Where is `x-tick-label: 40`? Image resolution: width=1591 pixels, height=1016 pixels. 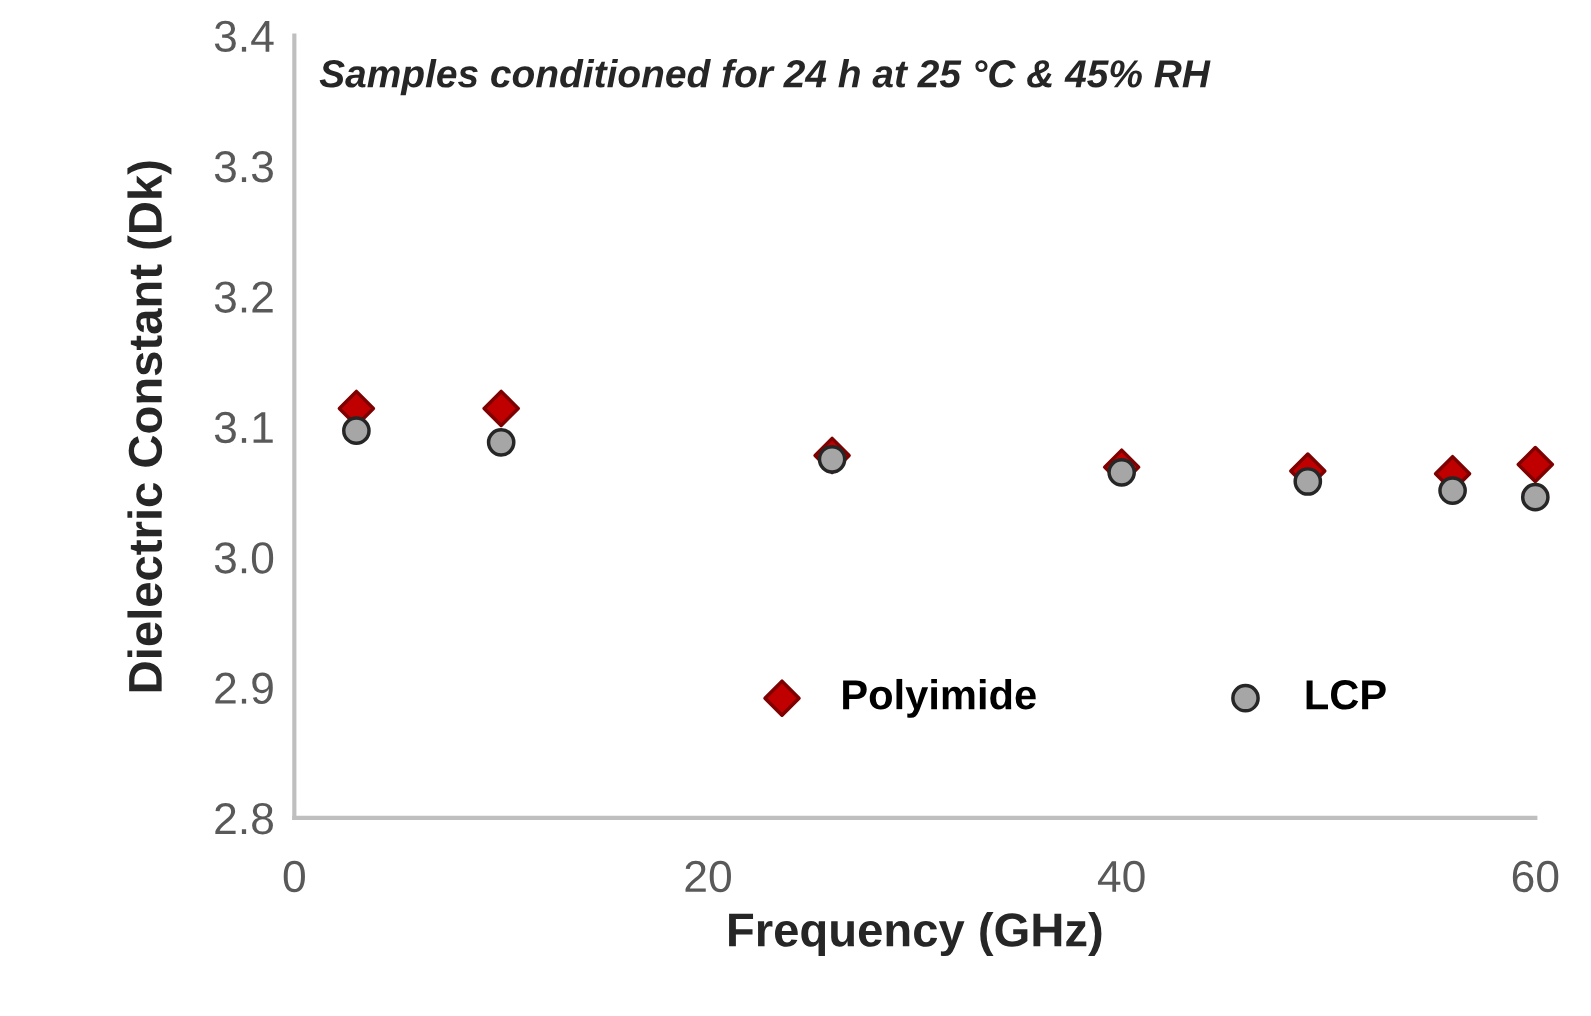
x-tick-label: 40 is located at coordinates (1121, 876).